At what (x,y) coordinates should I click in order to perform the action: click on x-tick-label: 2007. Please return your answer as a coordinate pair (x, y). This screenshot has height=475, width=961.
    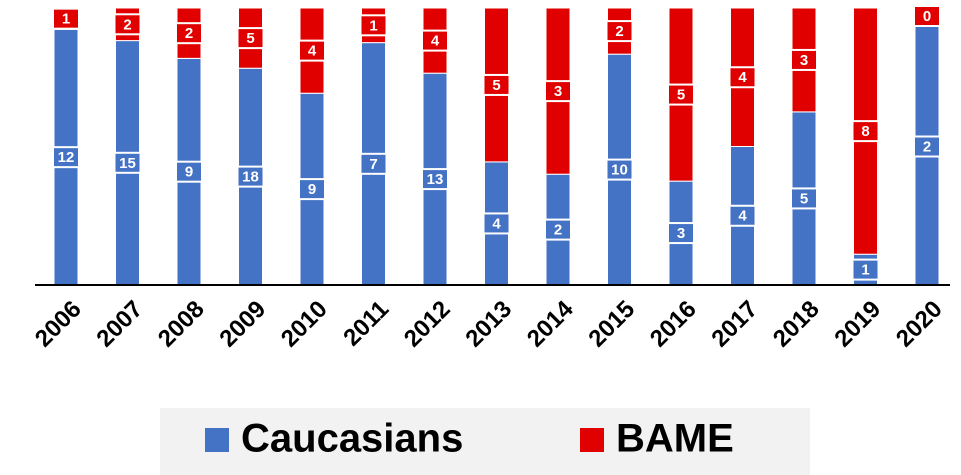
    Looking at the image, I should click on (119, 324).